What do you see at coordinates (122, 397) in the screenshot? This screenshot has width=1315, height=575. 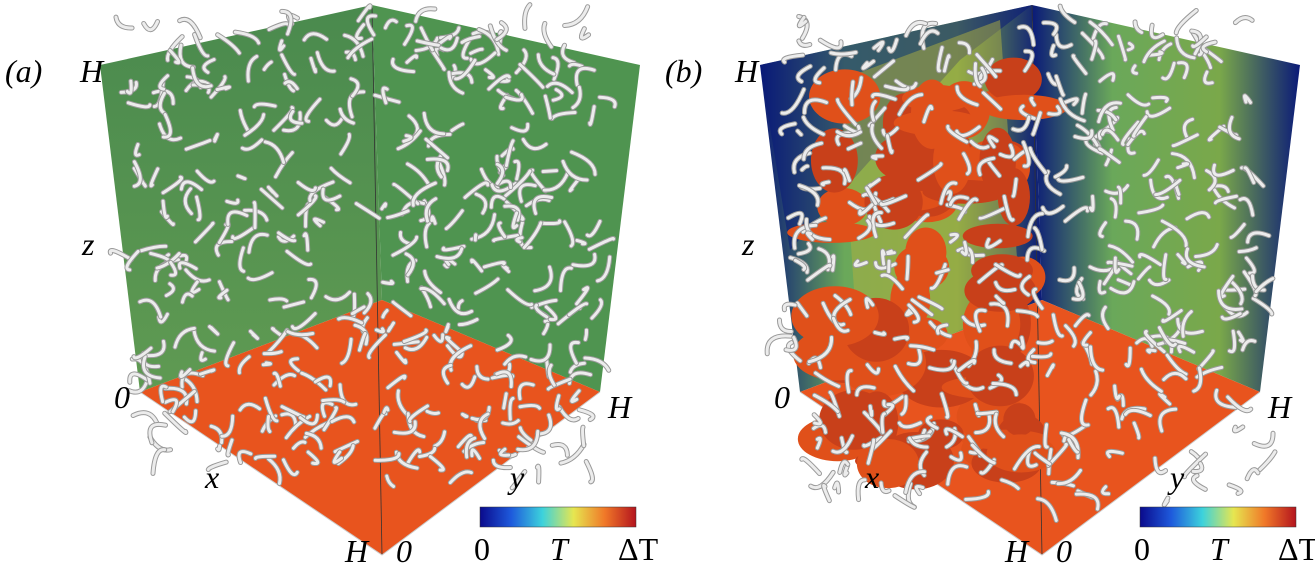 I see `label: 0` at bounding box center [122, 397].